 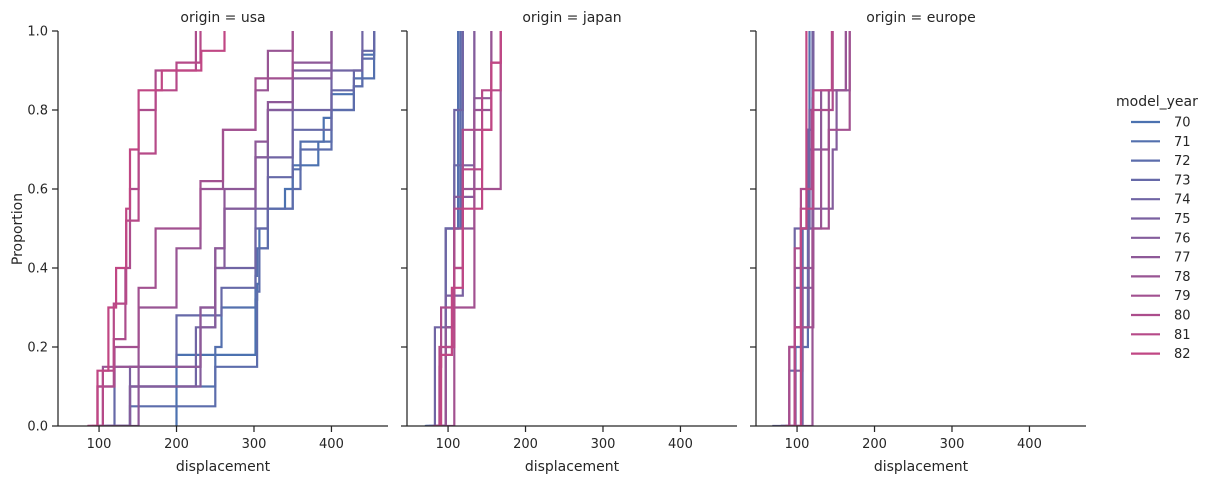 What do you see at coordinates (1161, 354) in the screenshot?
I see `legend-entry-82: 82` at bounding box center [1161, 354].